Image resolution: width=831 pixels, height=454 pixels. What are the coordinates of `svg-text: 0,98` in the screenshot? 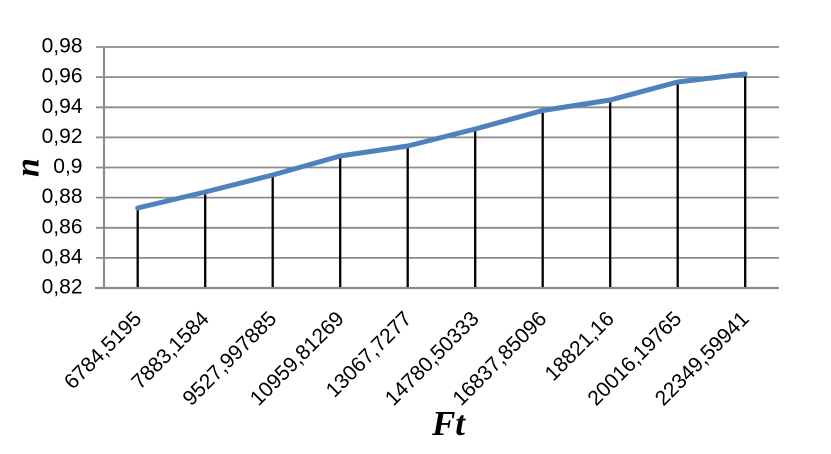 It's located at (62, 46).